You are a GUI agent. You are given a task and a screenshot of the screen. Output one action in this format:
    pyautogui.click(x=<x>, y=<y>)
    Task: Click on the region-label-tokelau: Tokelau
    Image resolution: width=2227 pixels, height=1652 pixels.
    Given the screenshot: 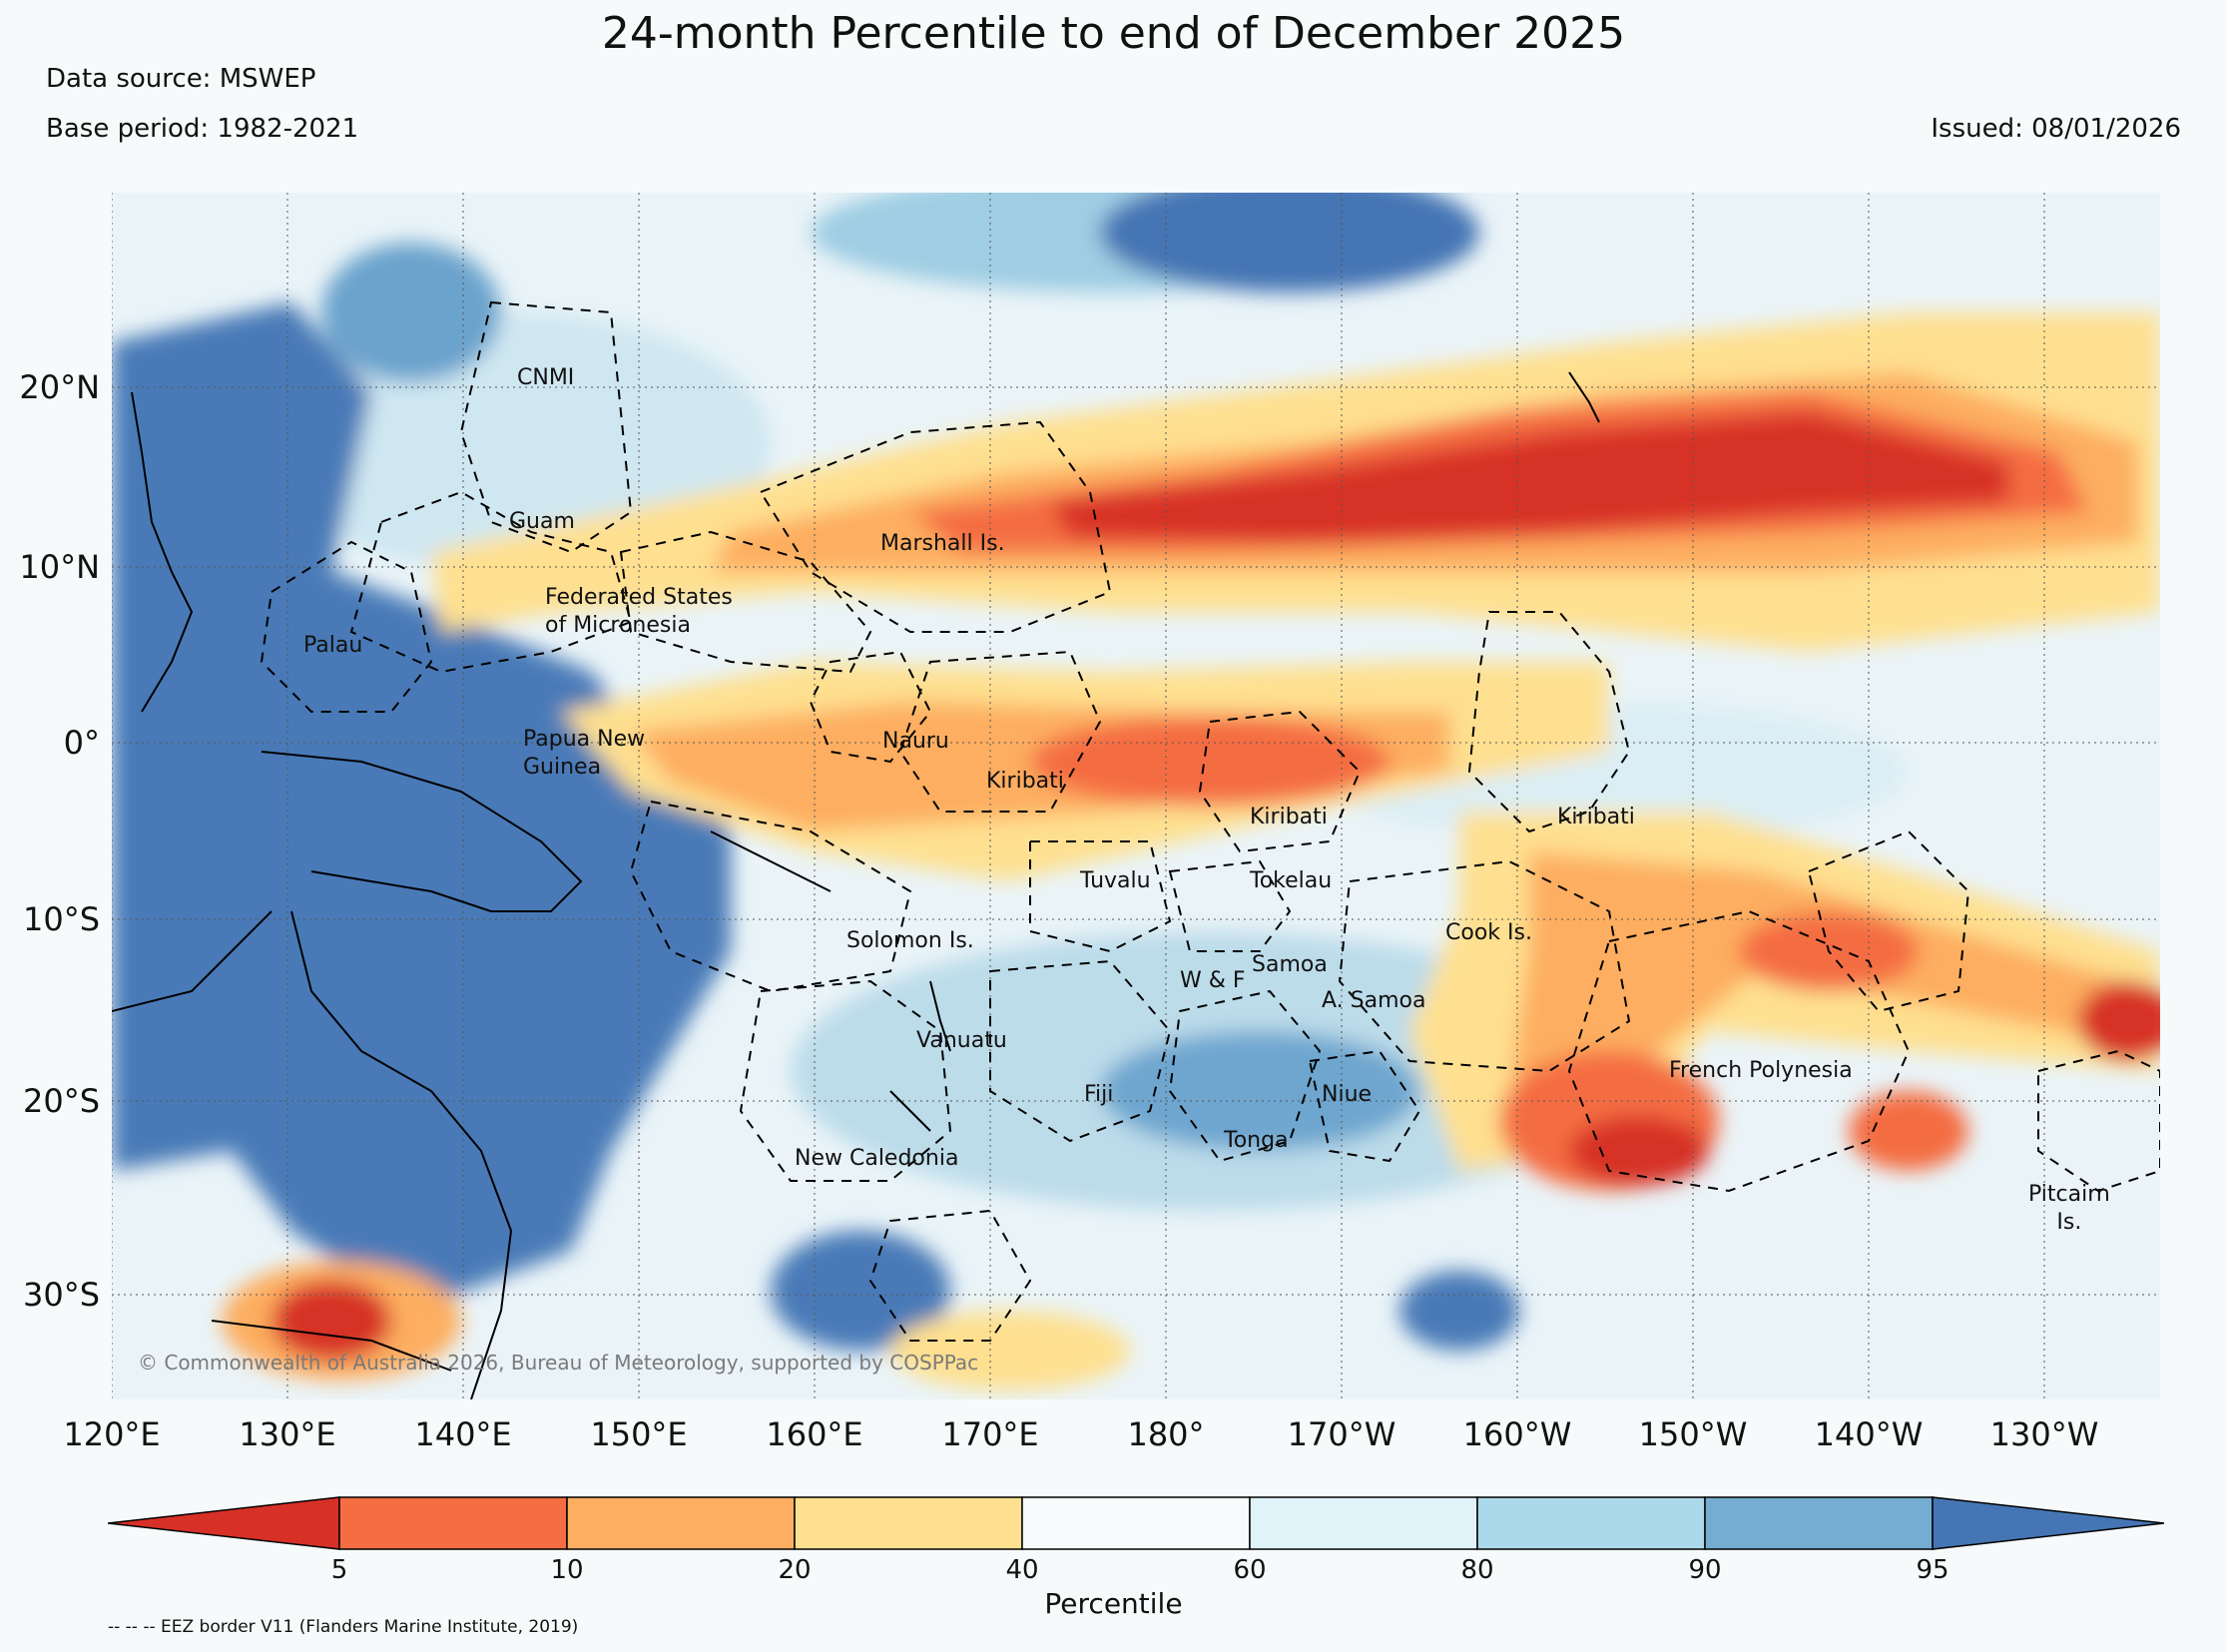 What is the action you would take?
    pyautogui.click(x=1291, y=880)
    